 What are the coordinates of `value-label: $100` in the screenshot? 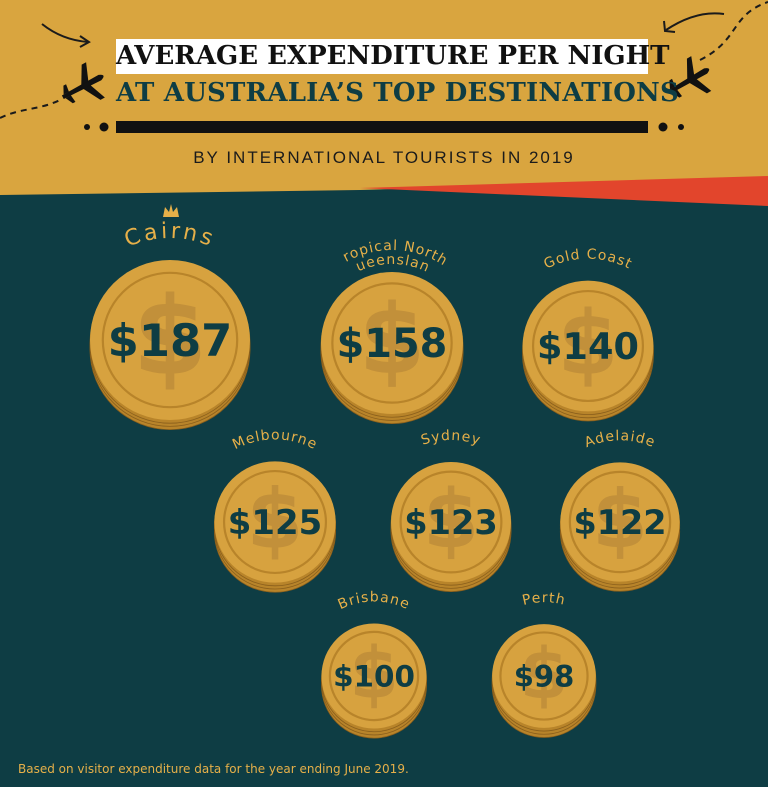 It's located at (374, 677).